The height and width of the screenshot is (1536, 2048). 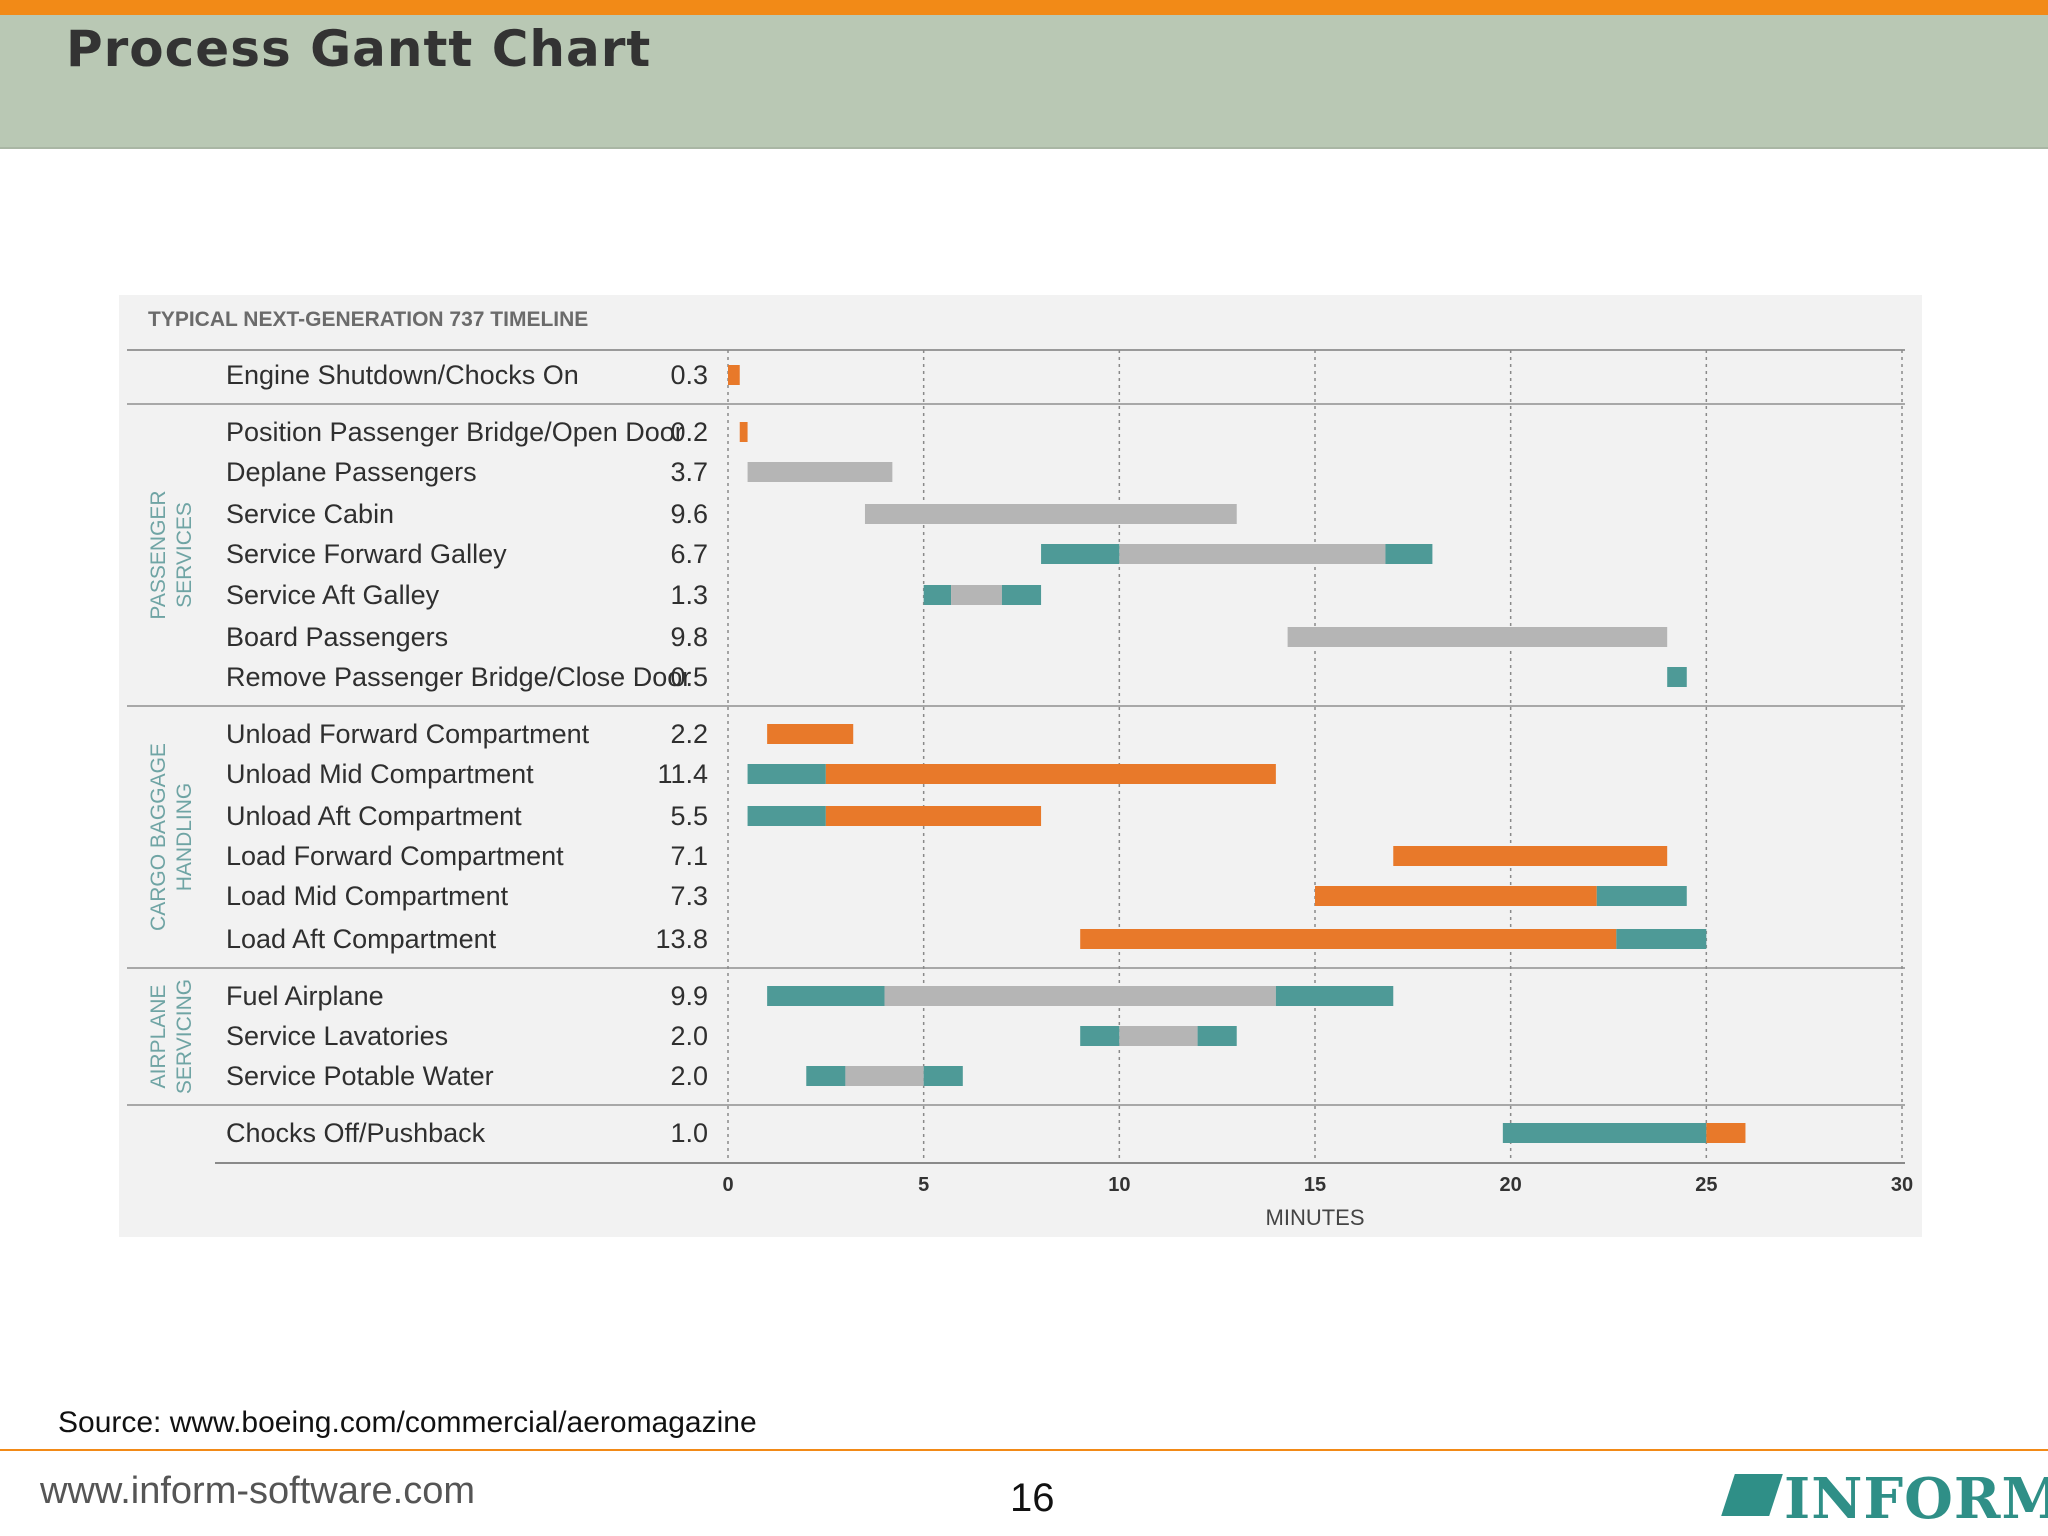 What do you see at coordinates (689, 996) in the screenshot?
I see `duration-label: 9.9` at bounding box center [689, 996].